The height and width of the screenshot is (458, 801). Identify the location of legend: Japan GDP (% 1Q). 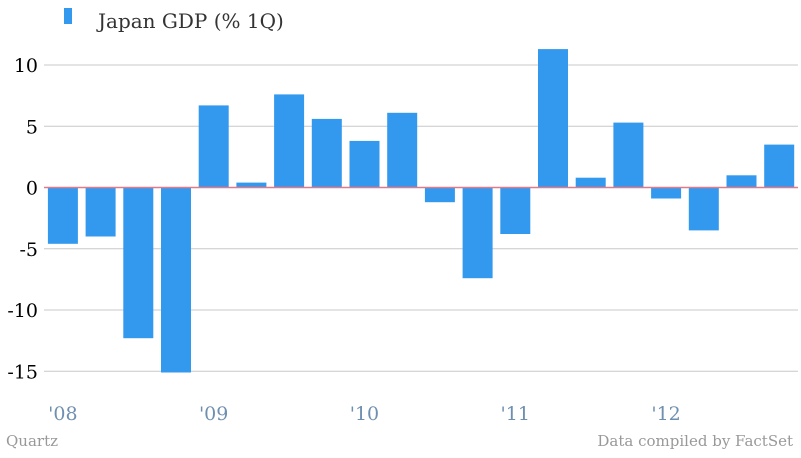
(174, 20).